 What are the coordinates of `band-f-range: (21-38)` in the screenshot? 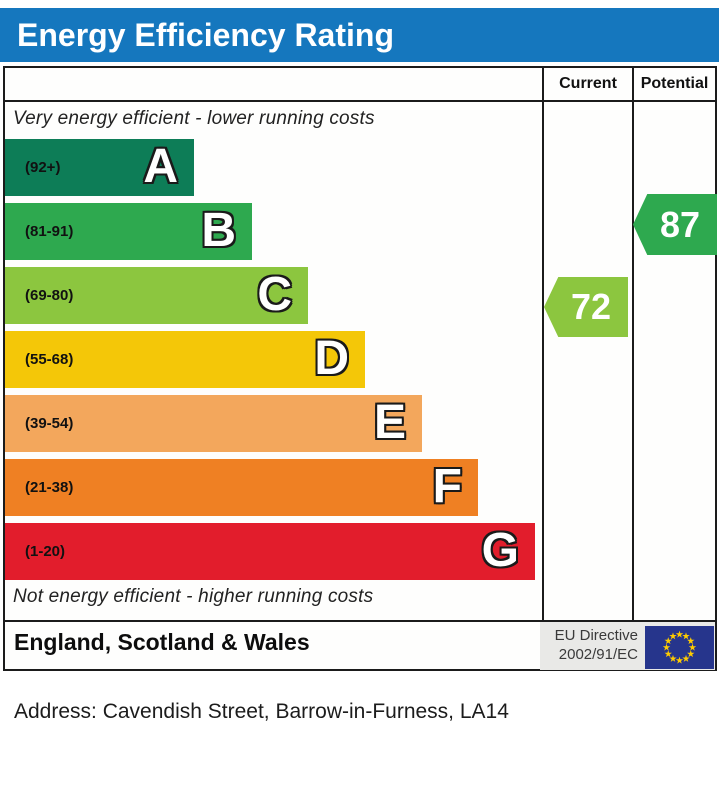 It's located at (49, 487).